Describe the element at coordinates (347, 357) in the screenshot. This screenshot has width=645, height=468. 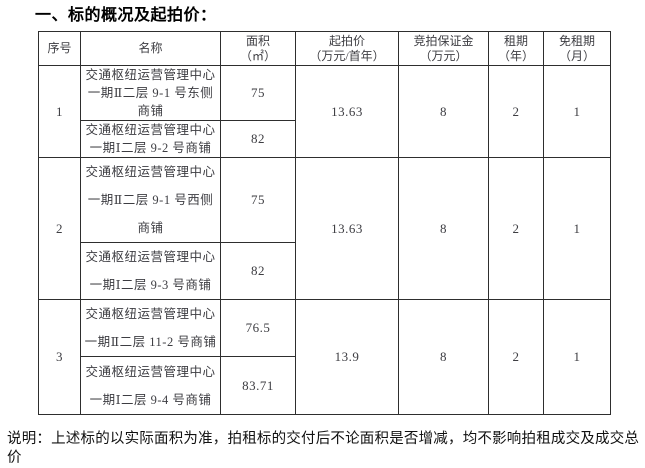
I see `cell-start-price: 13.9` at that location.